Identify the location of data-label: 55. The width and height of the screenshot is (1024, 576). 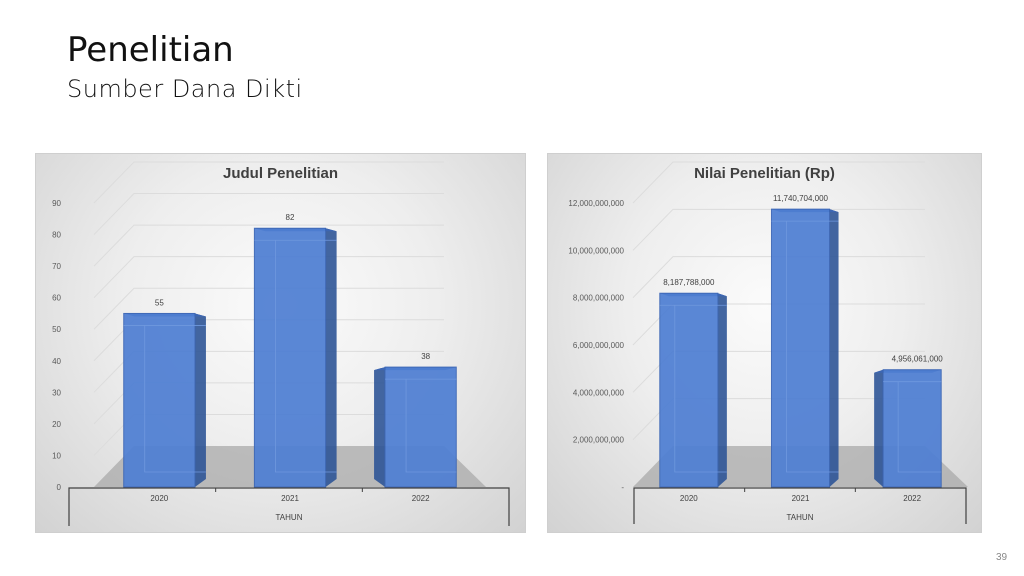
(159, 302).